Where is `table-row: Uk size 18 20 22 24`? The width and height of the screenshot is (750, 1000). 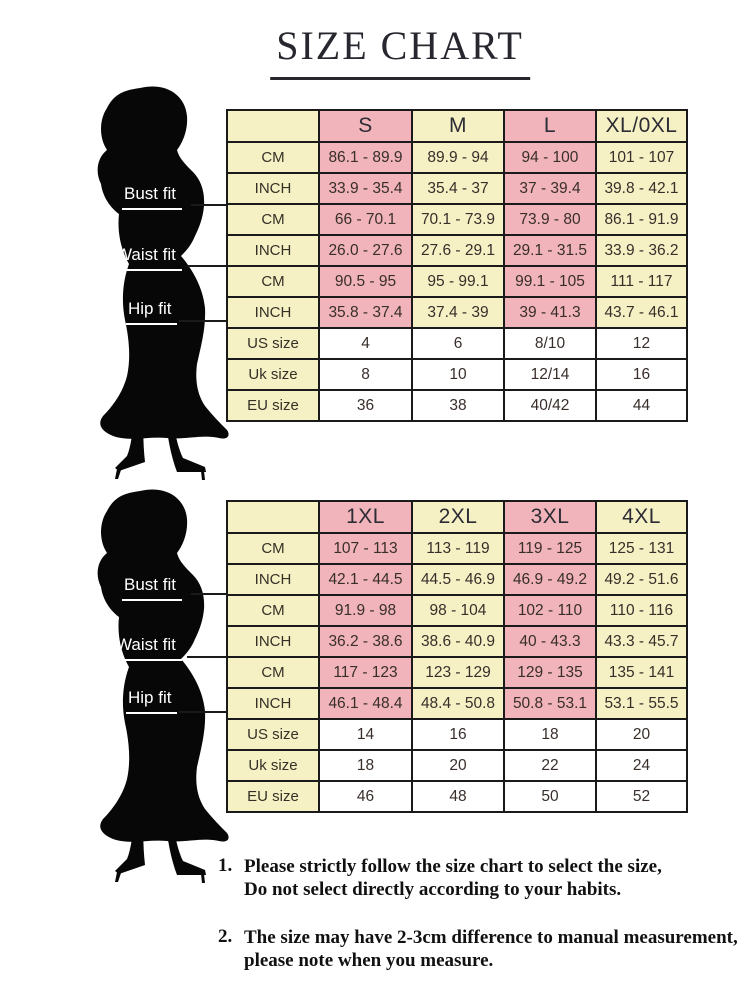
table-row: Uk size 18 20 22 24 is located at coordinates (457, 765).